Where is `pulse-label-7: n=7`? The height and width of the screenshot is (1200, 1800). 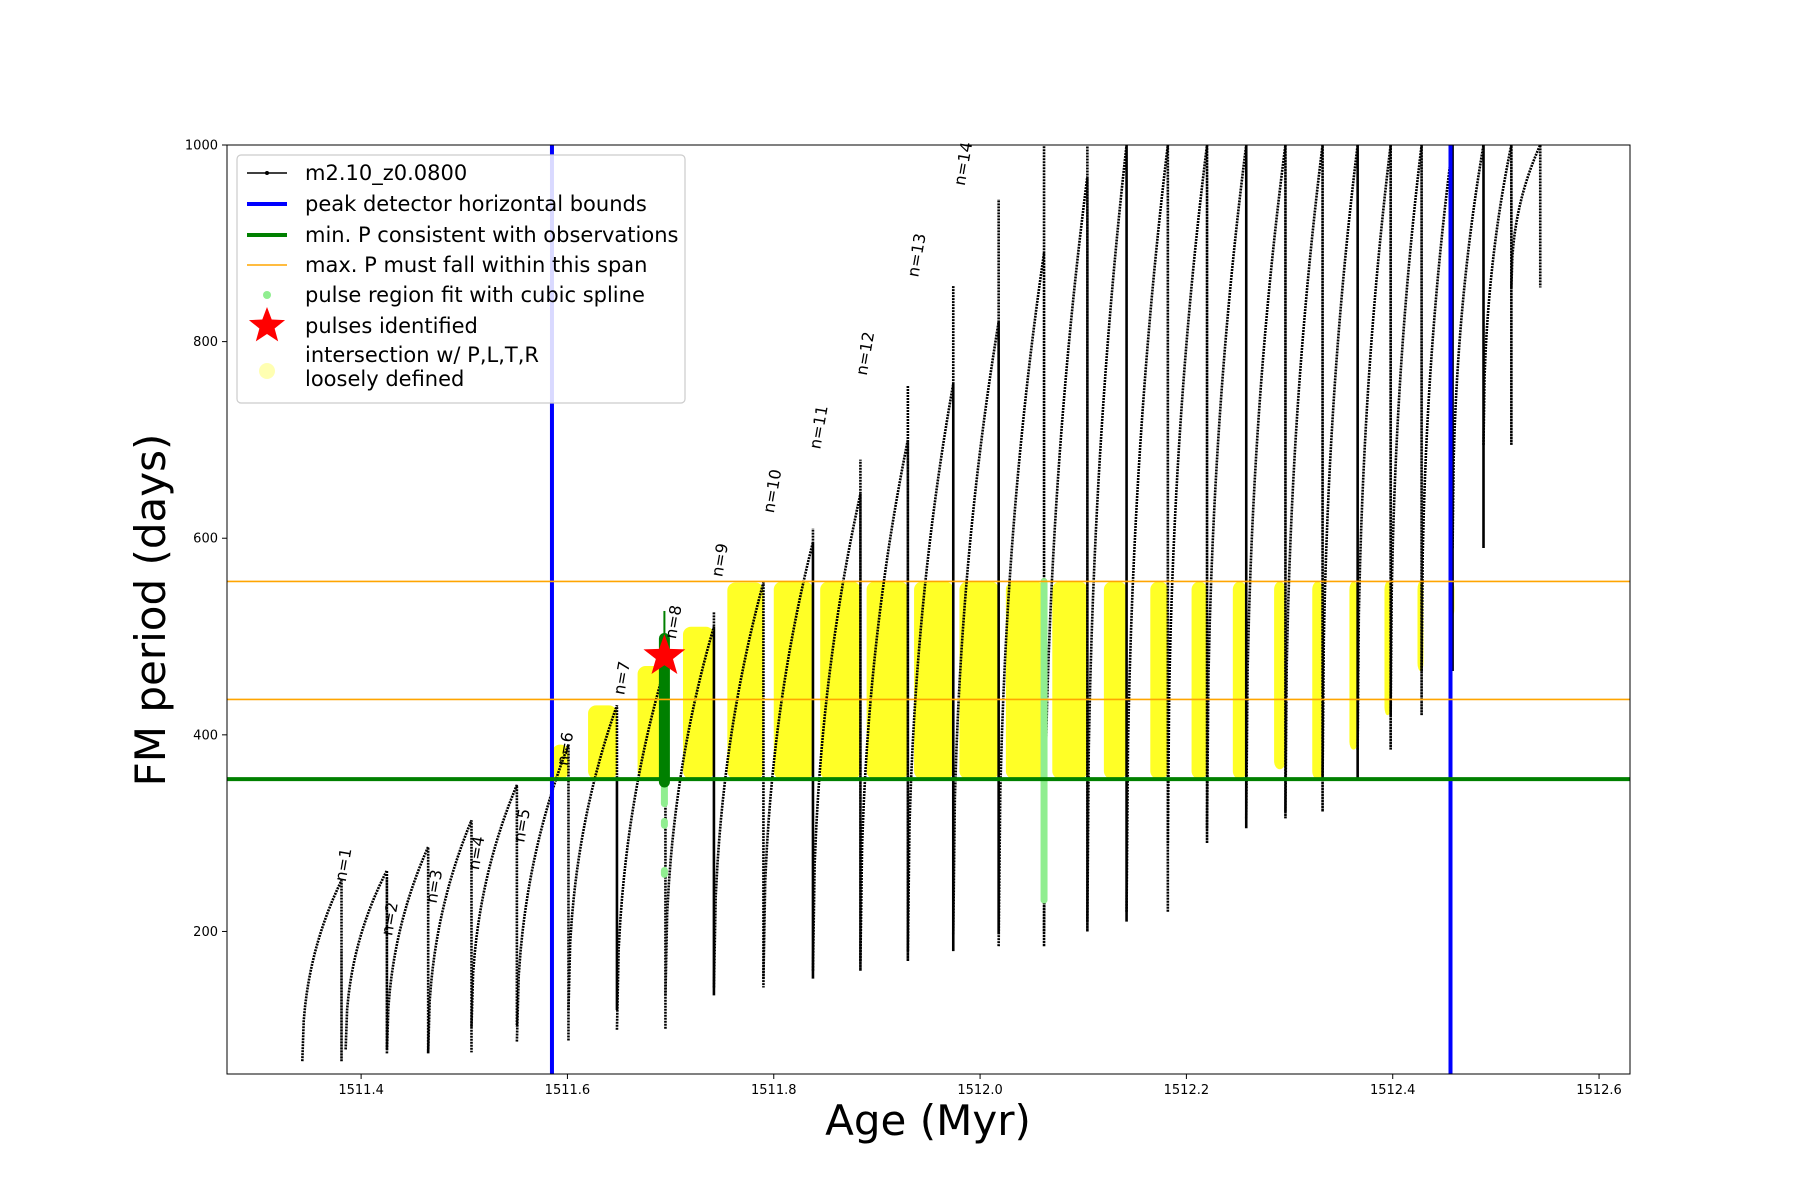
pulse-label-7: n=7 is located at coordinates (621, 678).